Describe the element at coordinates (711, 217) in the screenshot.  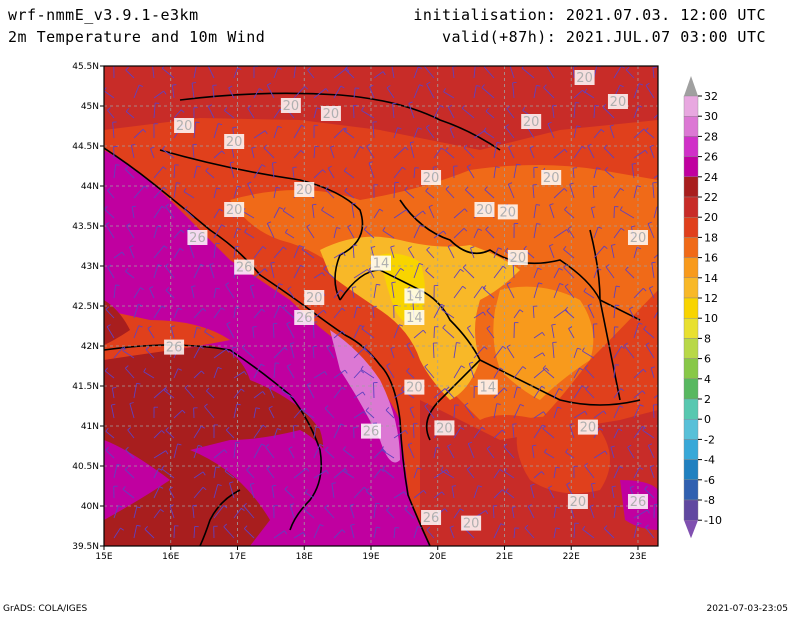
I see `colorbar-label: 20` at that location.